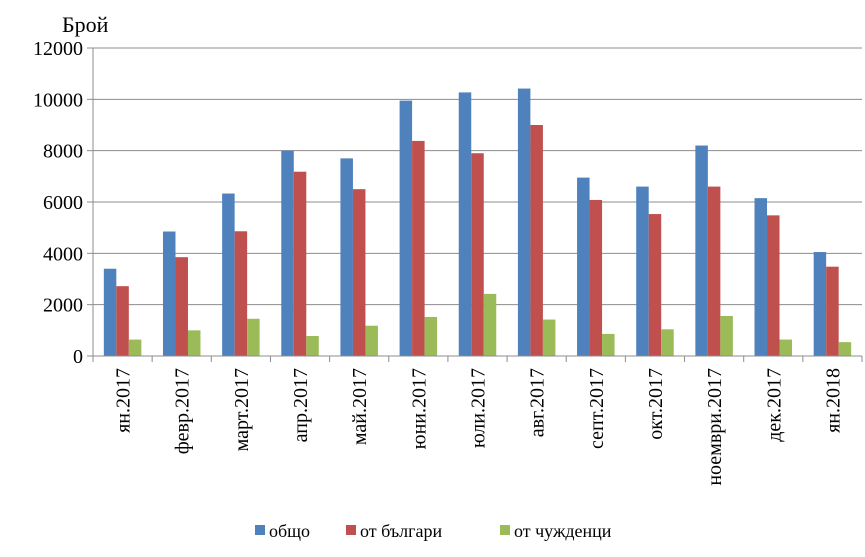 The height and width of the screenshot is (557, 865). What do you see at coordinates (63, 306) in the screenshot?
I see `y-tick-label: 2000` at bounding box center [63, 306].